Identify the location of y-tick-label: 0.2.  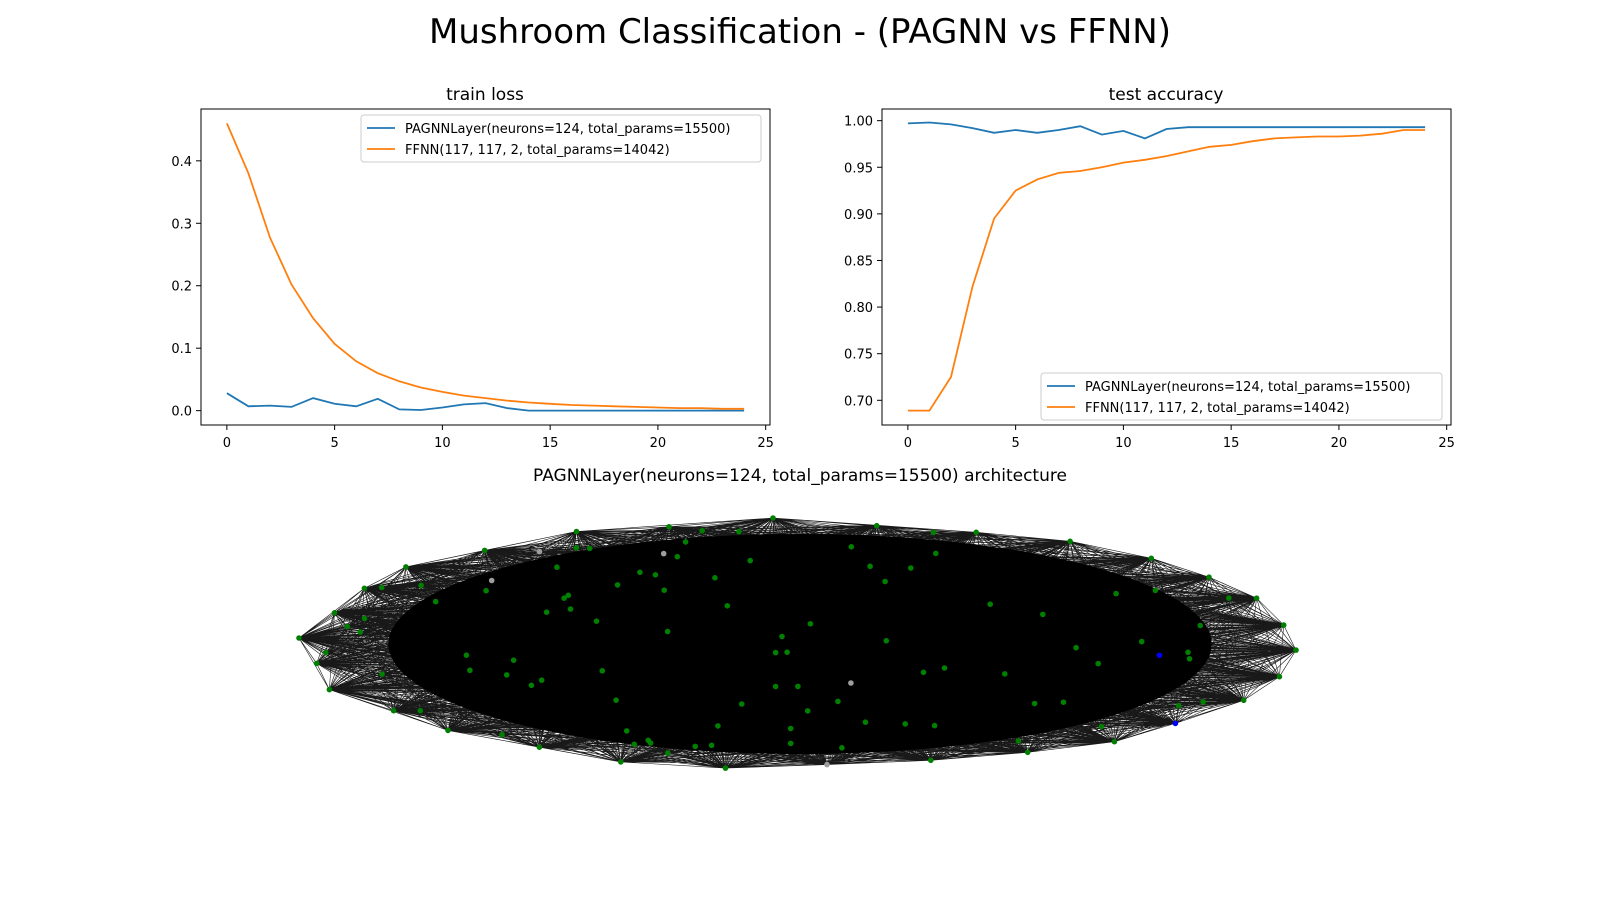
(181, 287).